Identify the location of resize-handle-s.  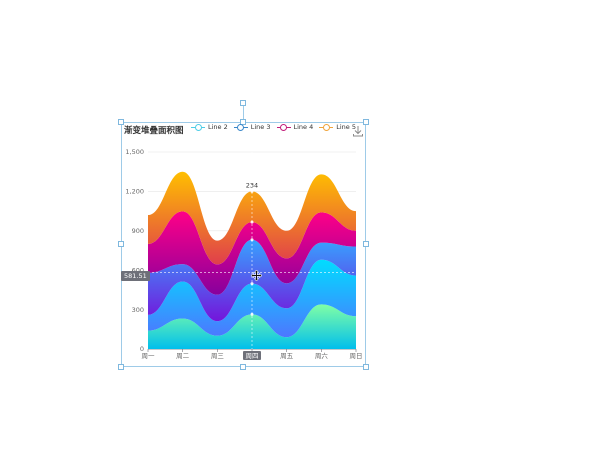
(243, 367).